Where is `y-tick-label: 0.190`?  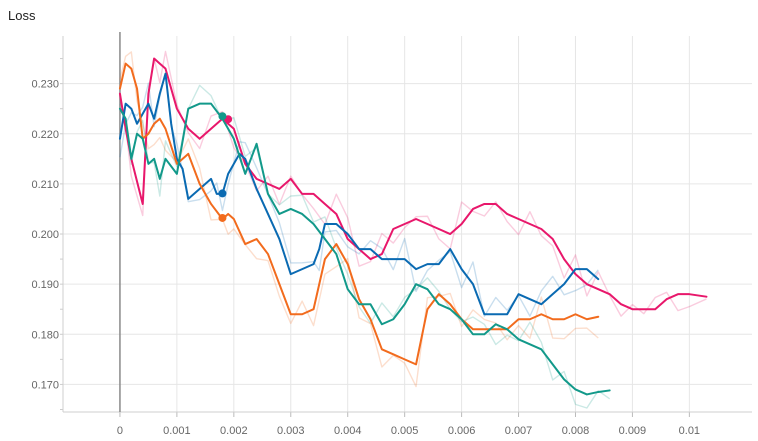 y-tick-label: 0.190 is located at coordinates (45, 285).